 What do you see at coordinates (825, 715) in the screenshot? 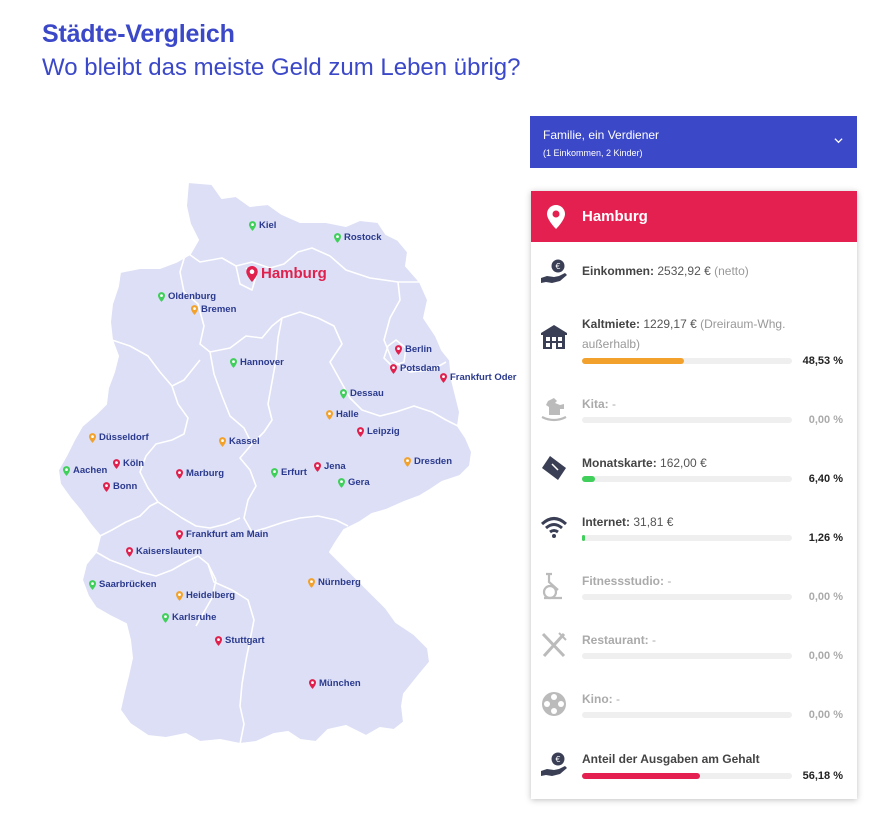
I see `kino-percent: 0,00 %` at bounding box center [825, 715].